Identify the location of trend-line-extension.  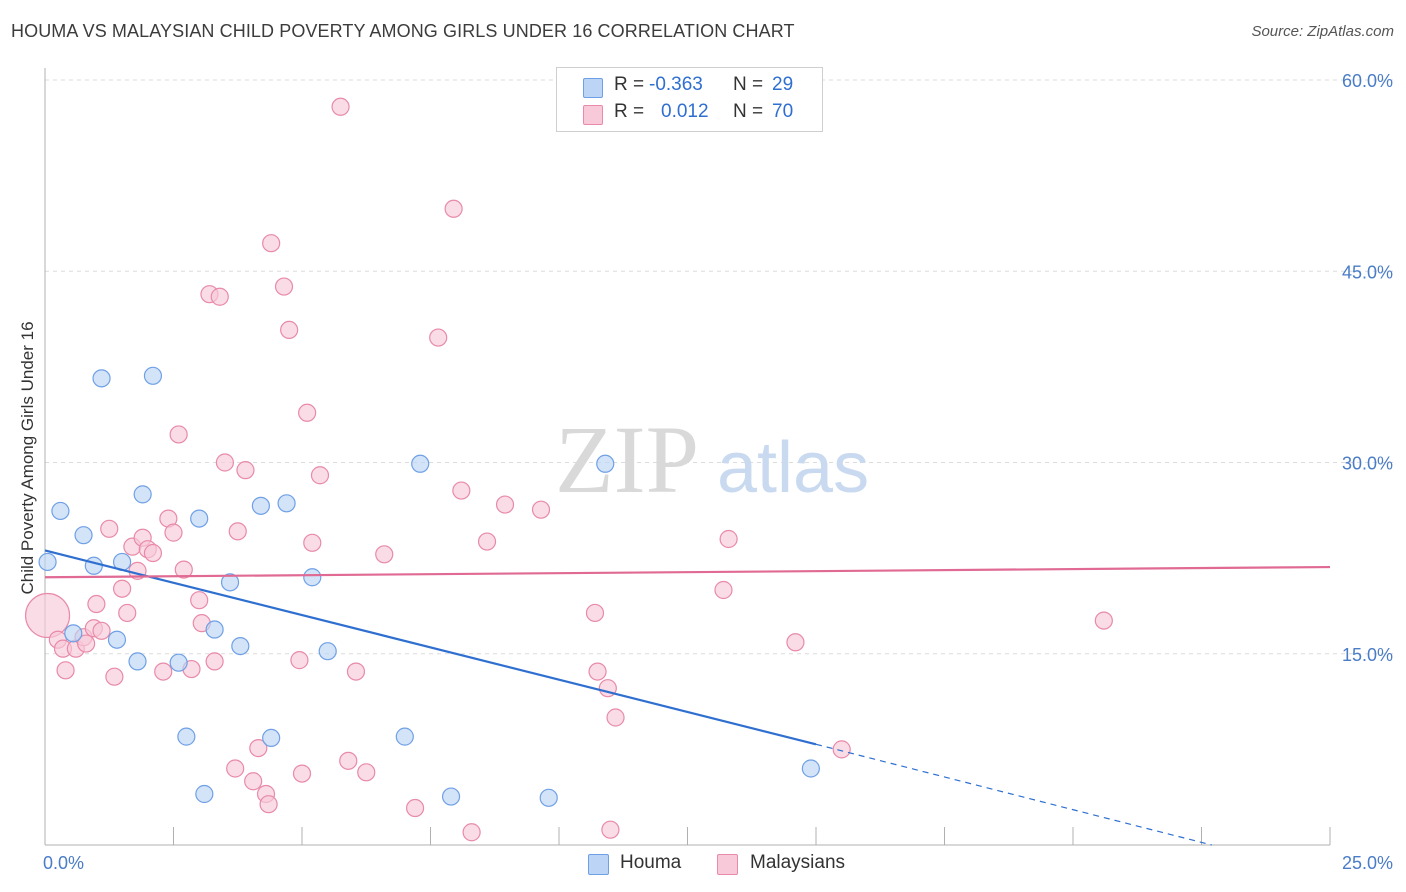
(1013, 794).